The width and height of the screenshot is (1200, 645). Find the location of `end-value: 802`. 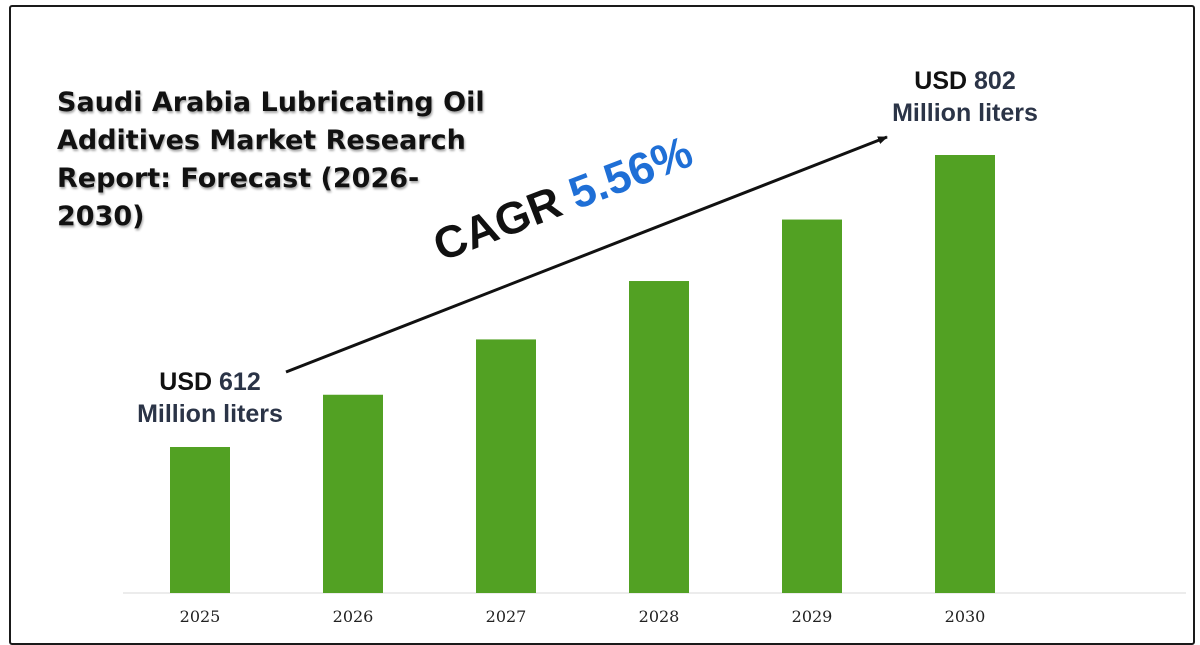

end-value: 802 is located at coordinates (995, 81).